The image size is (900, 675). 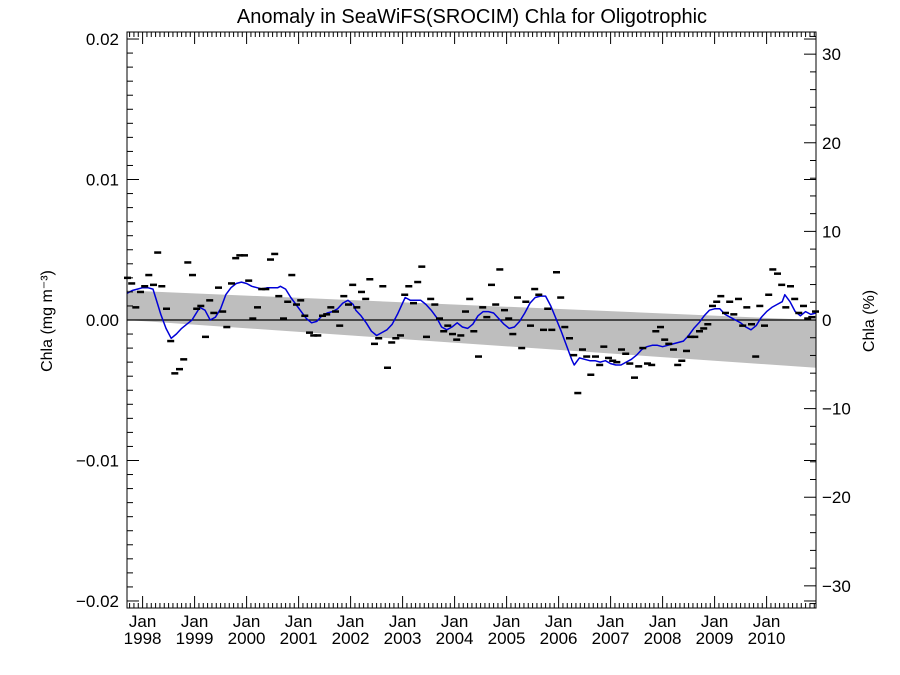 What do you see at coordinates (102, 180) in the screenshot?
I see `left-tick-label: 0.01` at bounding box center [102, 180].